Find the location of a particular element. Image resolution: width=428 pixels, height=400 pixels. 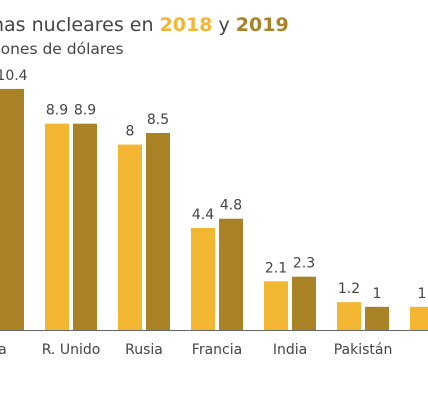

bar-2019-rusia is located at coordinates (158, 231).